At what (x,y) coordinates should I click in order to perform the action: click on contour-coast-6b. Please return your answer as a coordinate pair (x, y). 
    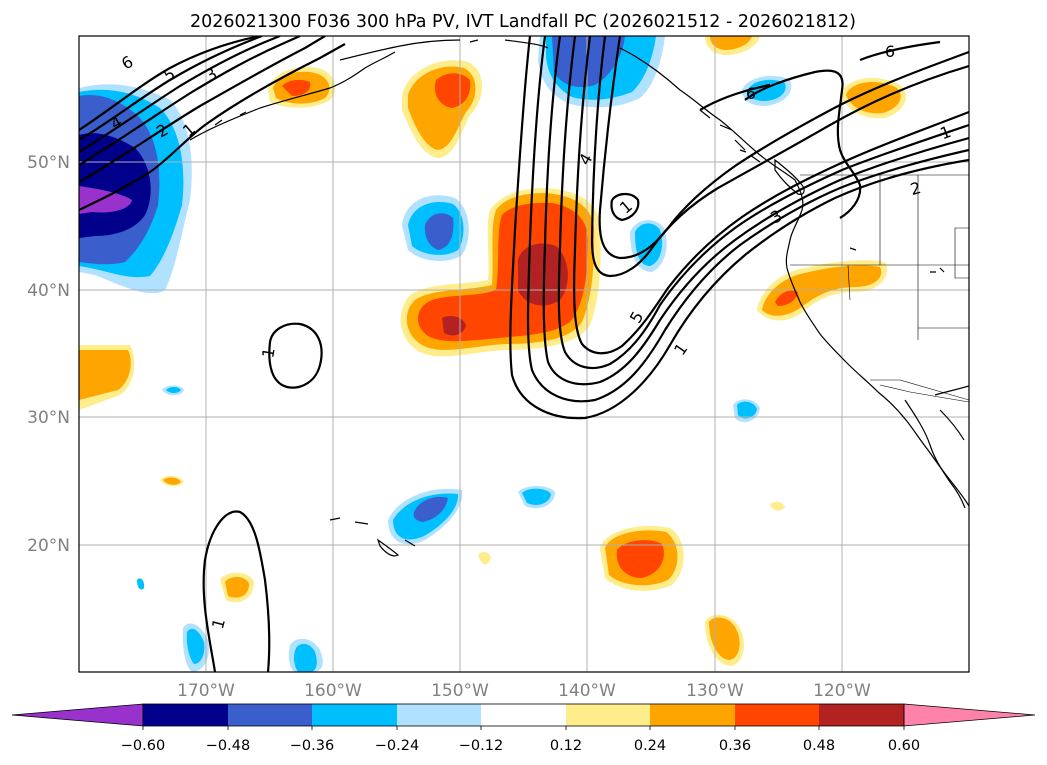
    Looking at the image, I should click on (820, 75).